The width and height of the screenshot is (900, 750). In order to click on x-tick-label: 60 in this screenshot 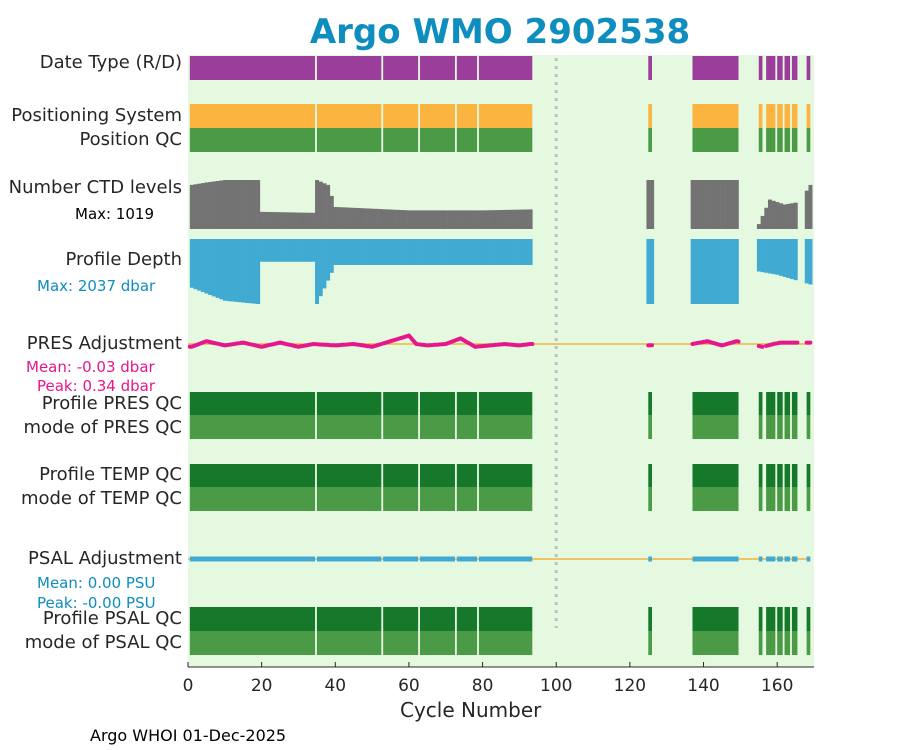, I will do `click(409, 686)`.